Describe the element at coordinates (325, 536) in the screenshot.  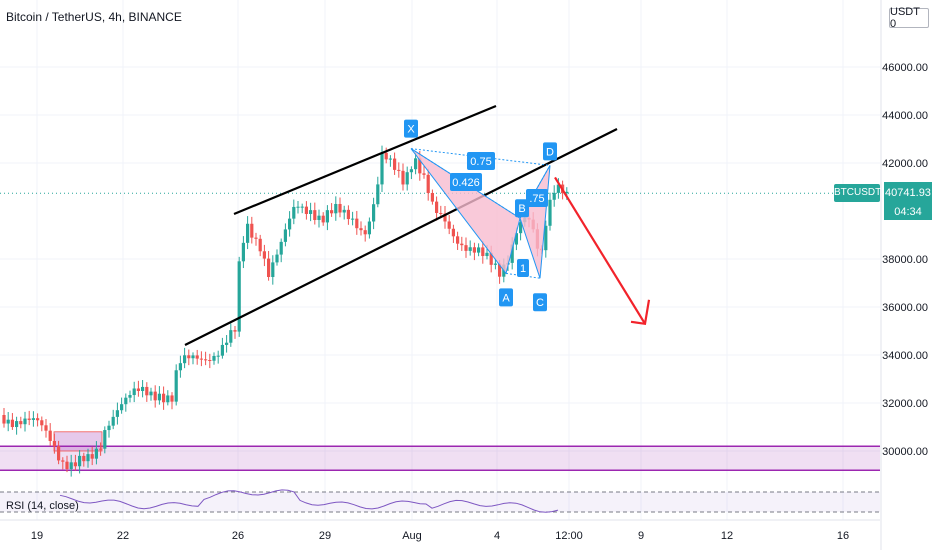
I see `x-tick-label: 29` at that location.